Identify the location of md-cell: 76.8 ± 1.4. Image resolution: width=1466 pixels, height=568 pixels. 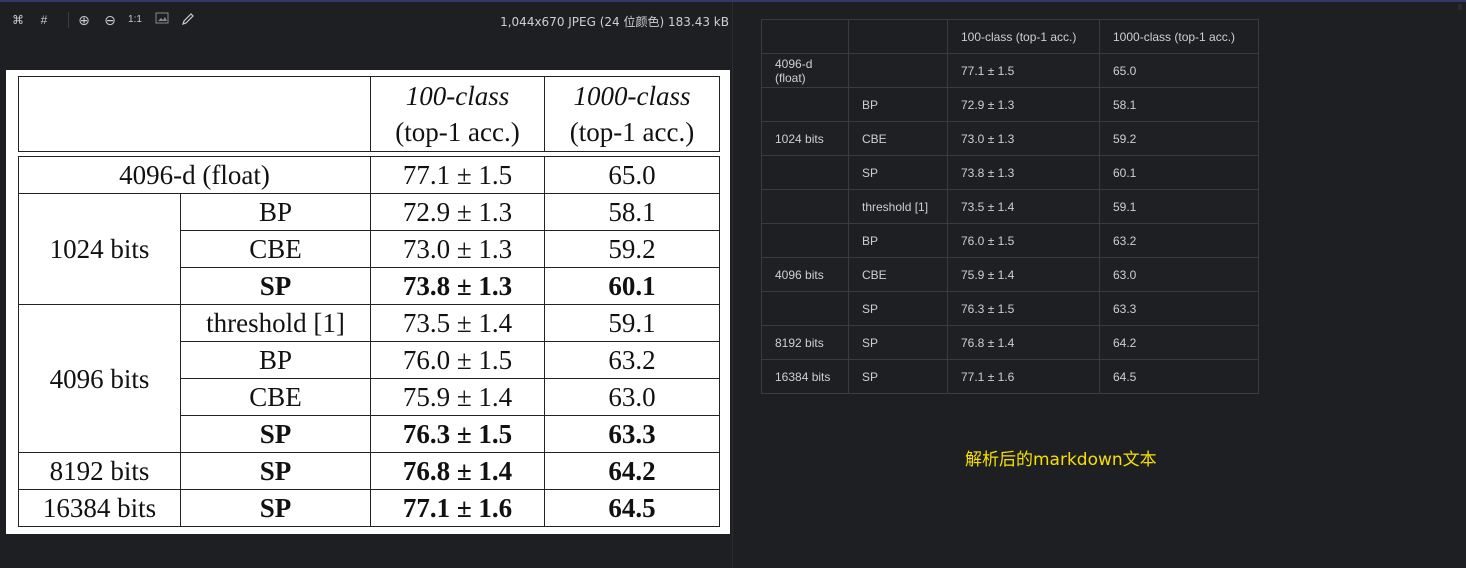
(1023, 342).